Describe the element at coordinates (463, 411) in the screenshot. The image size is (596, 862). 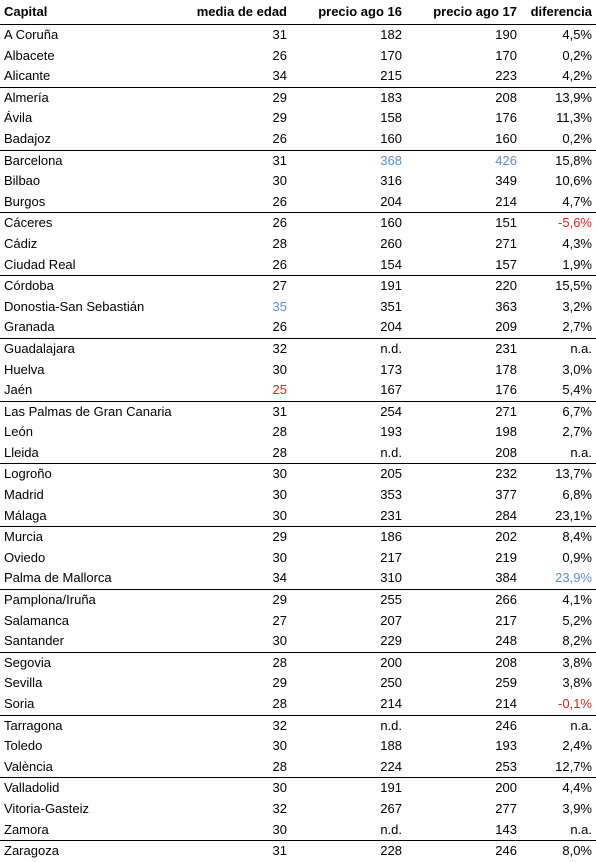
I see `cell-precio-ago-17: 271` at that location.